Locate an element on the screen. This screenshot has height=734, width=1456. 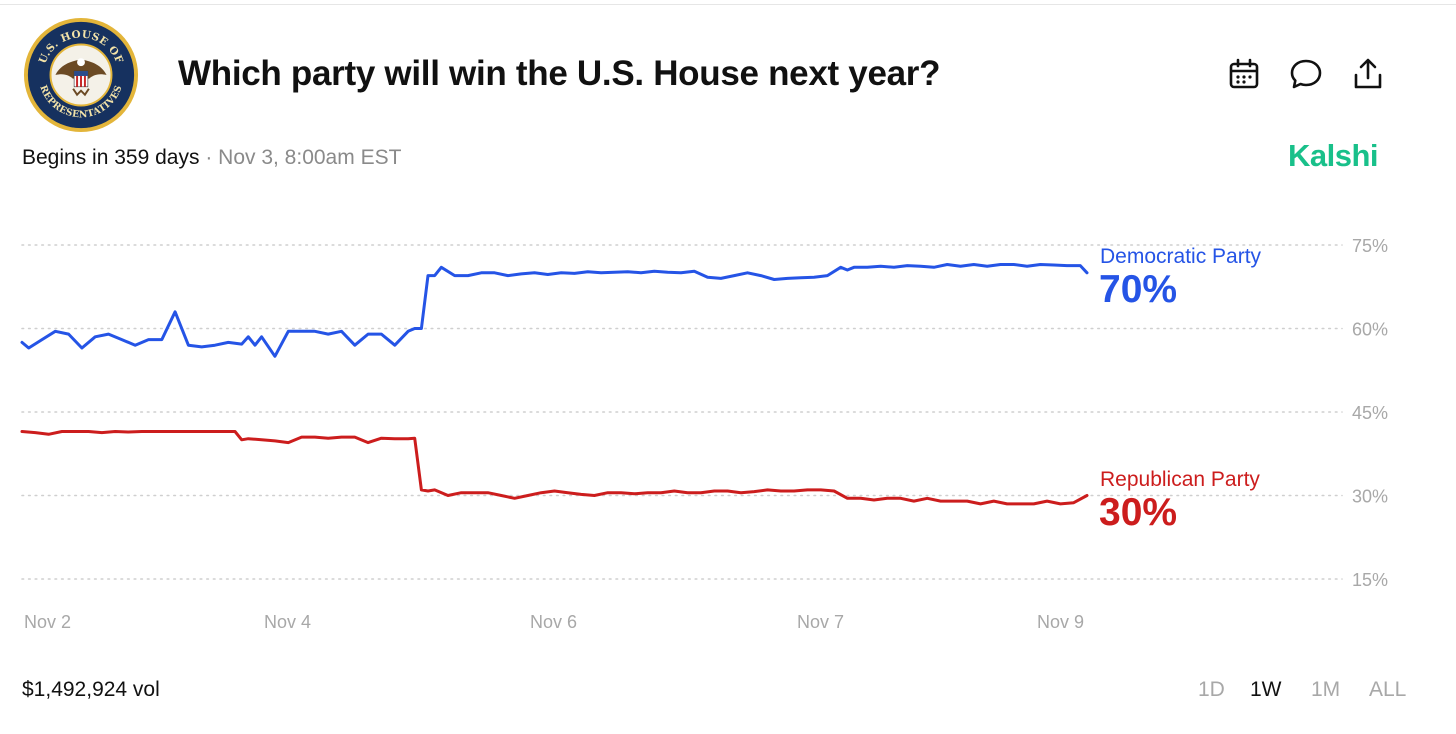
x-tick-label: Nov 2 is located at coordinates (47, 622).